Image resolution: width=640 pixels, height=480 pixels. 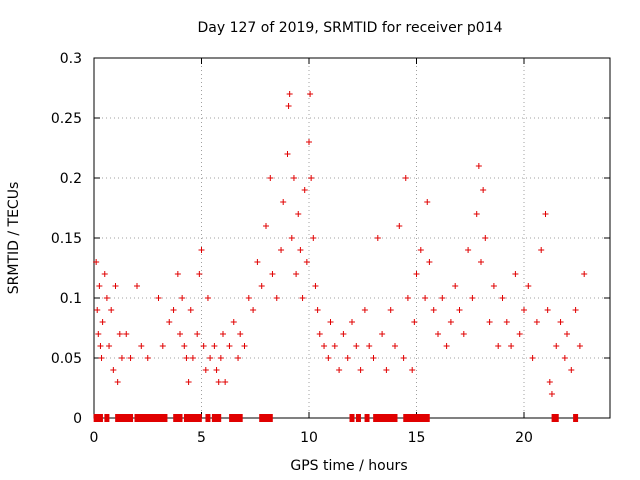 What do you see at coordinates (14, 238) in the screenshot?
I see `y-axis-label: SRMTID / TECUs` at bounding box center [14, 238].